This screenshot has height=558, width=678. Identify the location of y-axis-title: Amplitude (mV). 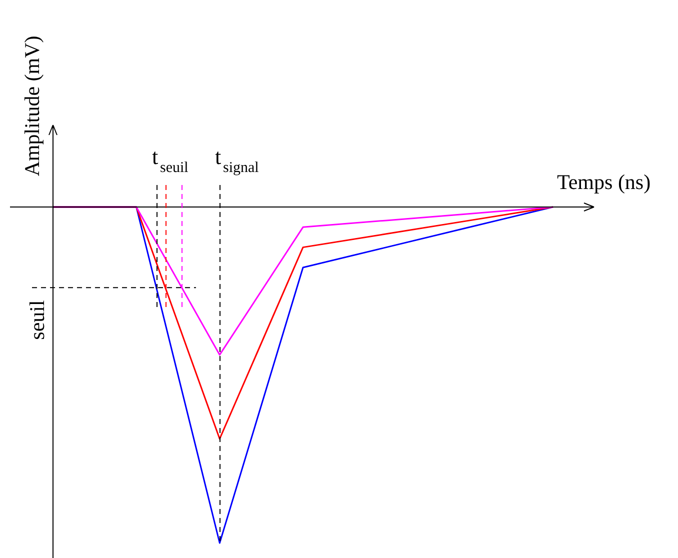
(32, 106).